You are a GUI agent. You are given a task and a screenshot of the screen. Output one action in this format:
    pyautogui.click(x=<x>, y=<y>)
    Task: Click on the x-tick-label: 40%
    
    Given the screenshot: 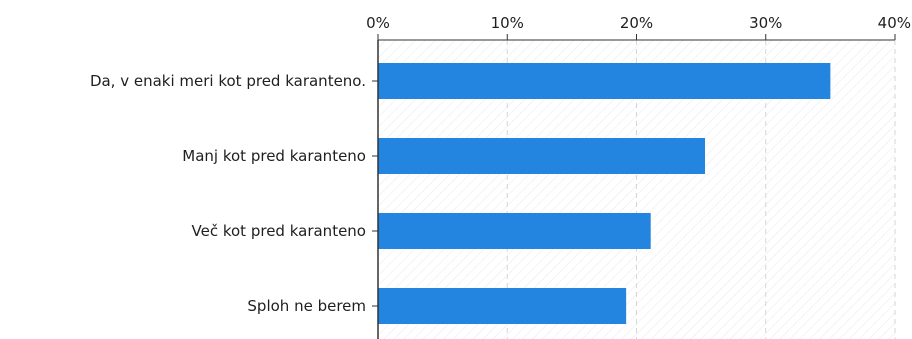 What is the action you would take?
    pyautogui.click(x=894, y=23)
    